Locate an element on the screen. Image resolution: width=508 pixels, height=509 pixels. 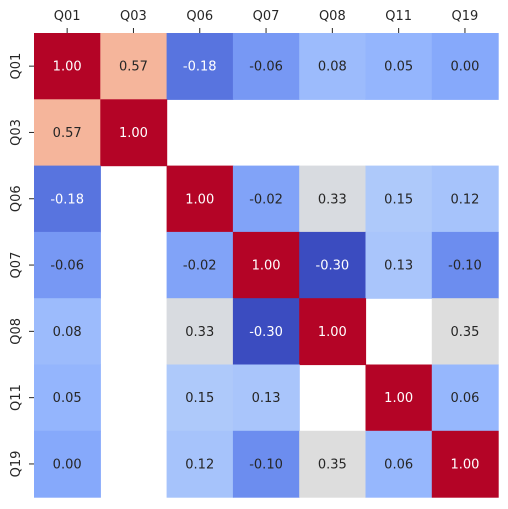
heatmap-cell-Q03-Q01 is located at coordinates (67, 133).